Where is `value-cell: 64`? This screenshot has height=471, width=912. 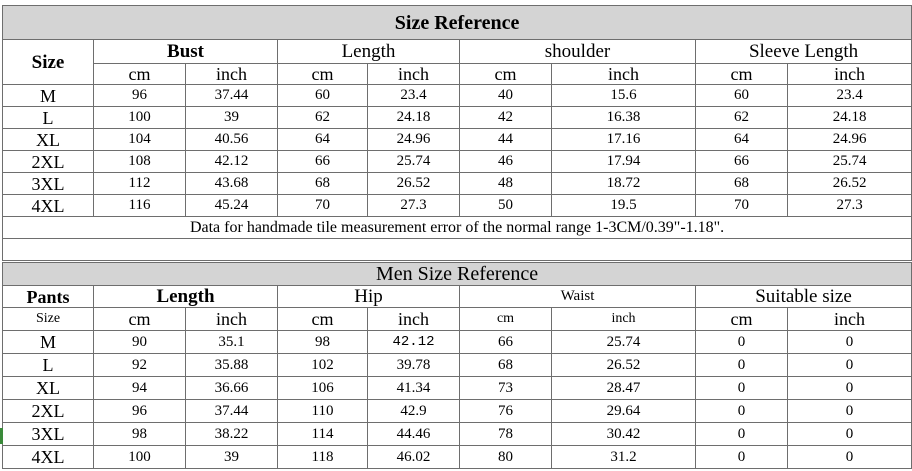
value-cell: 64 is located at coordinates (741, 139).